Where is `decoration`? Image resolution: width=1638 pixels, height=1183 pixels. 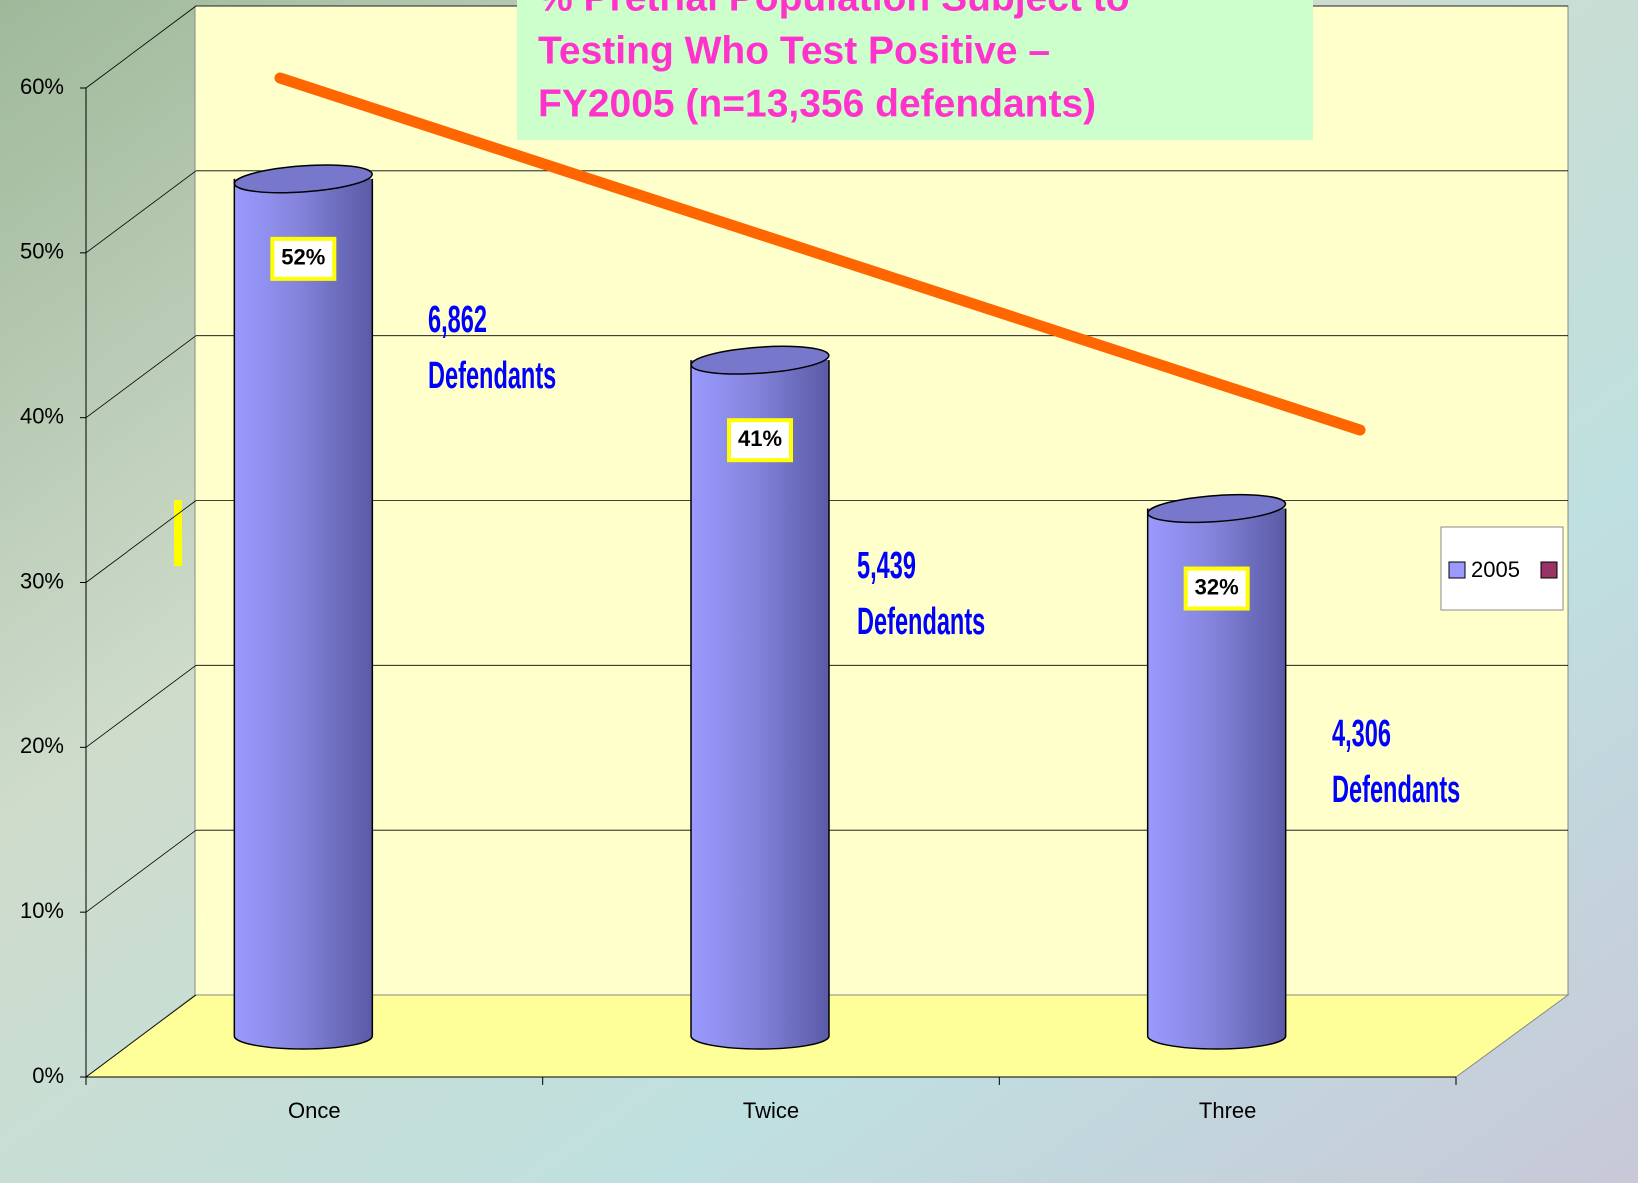 decoration is located at coordinates (178, 533).